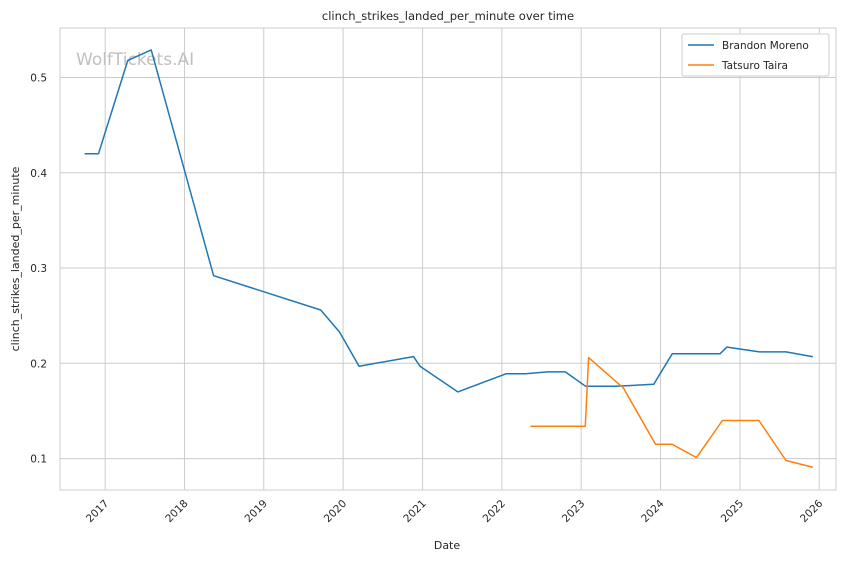  I want to click on y-tick-label: 0.3, so click(38, 269).